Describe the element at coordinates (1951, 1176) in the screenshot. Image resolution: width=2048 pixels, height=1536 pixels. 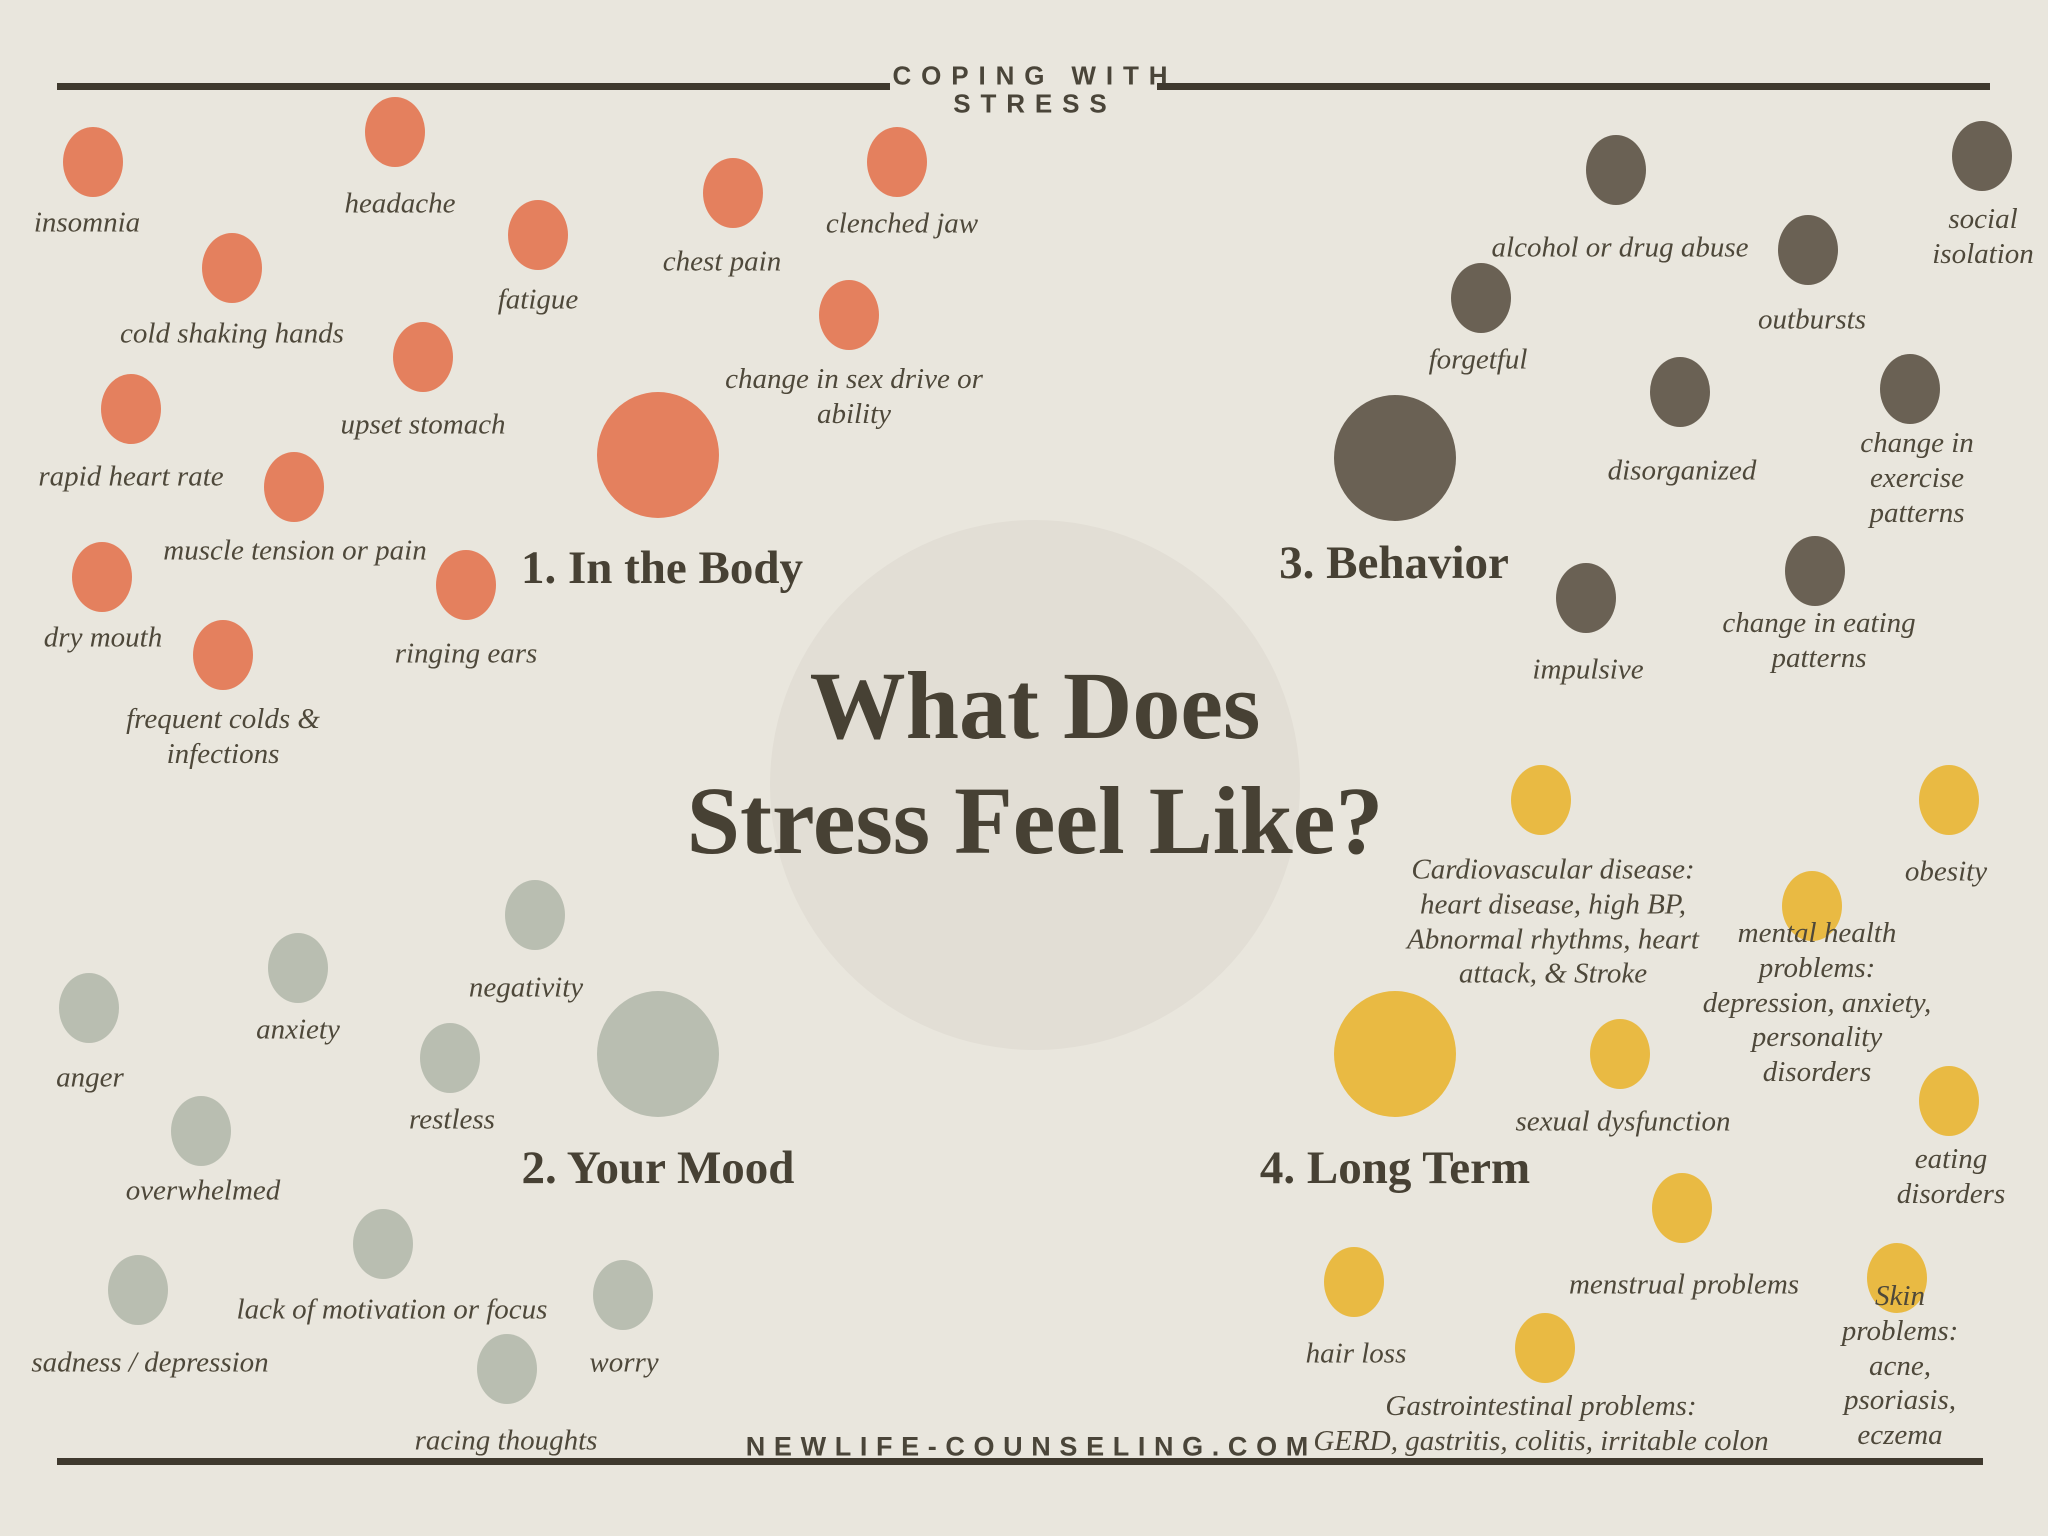
I see `eating-disorders-label: eating disorders` at that location.